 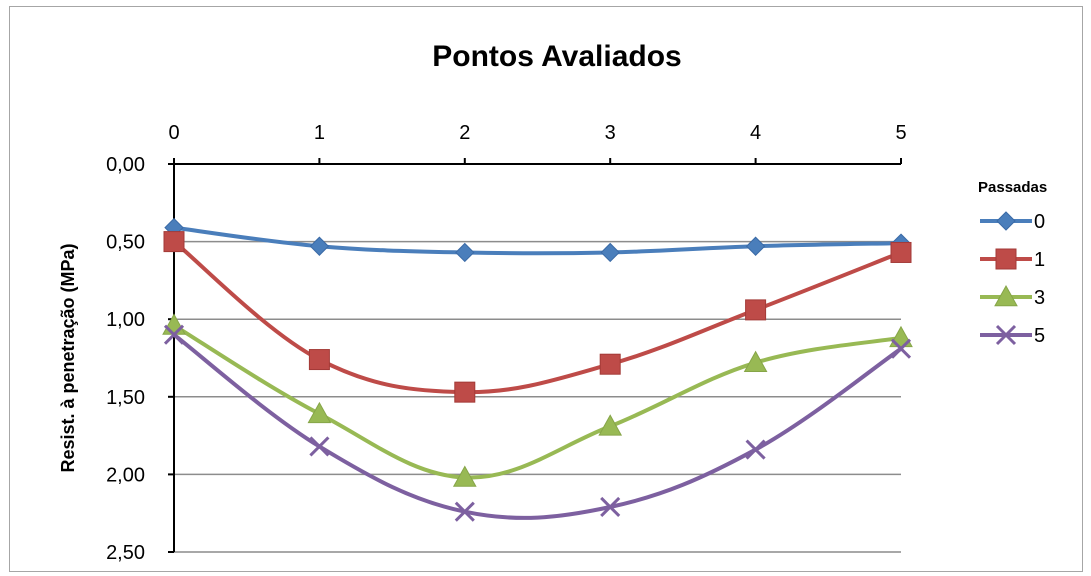 What do you see at coordinates (125, 165) in the screenshot?
I see `y-tick-label: 0,00` at bounding box center [125, 165].